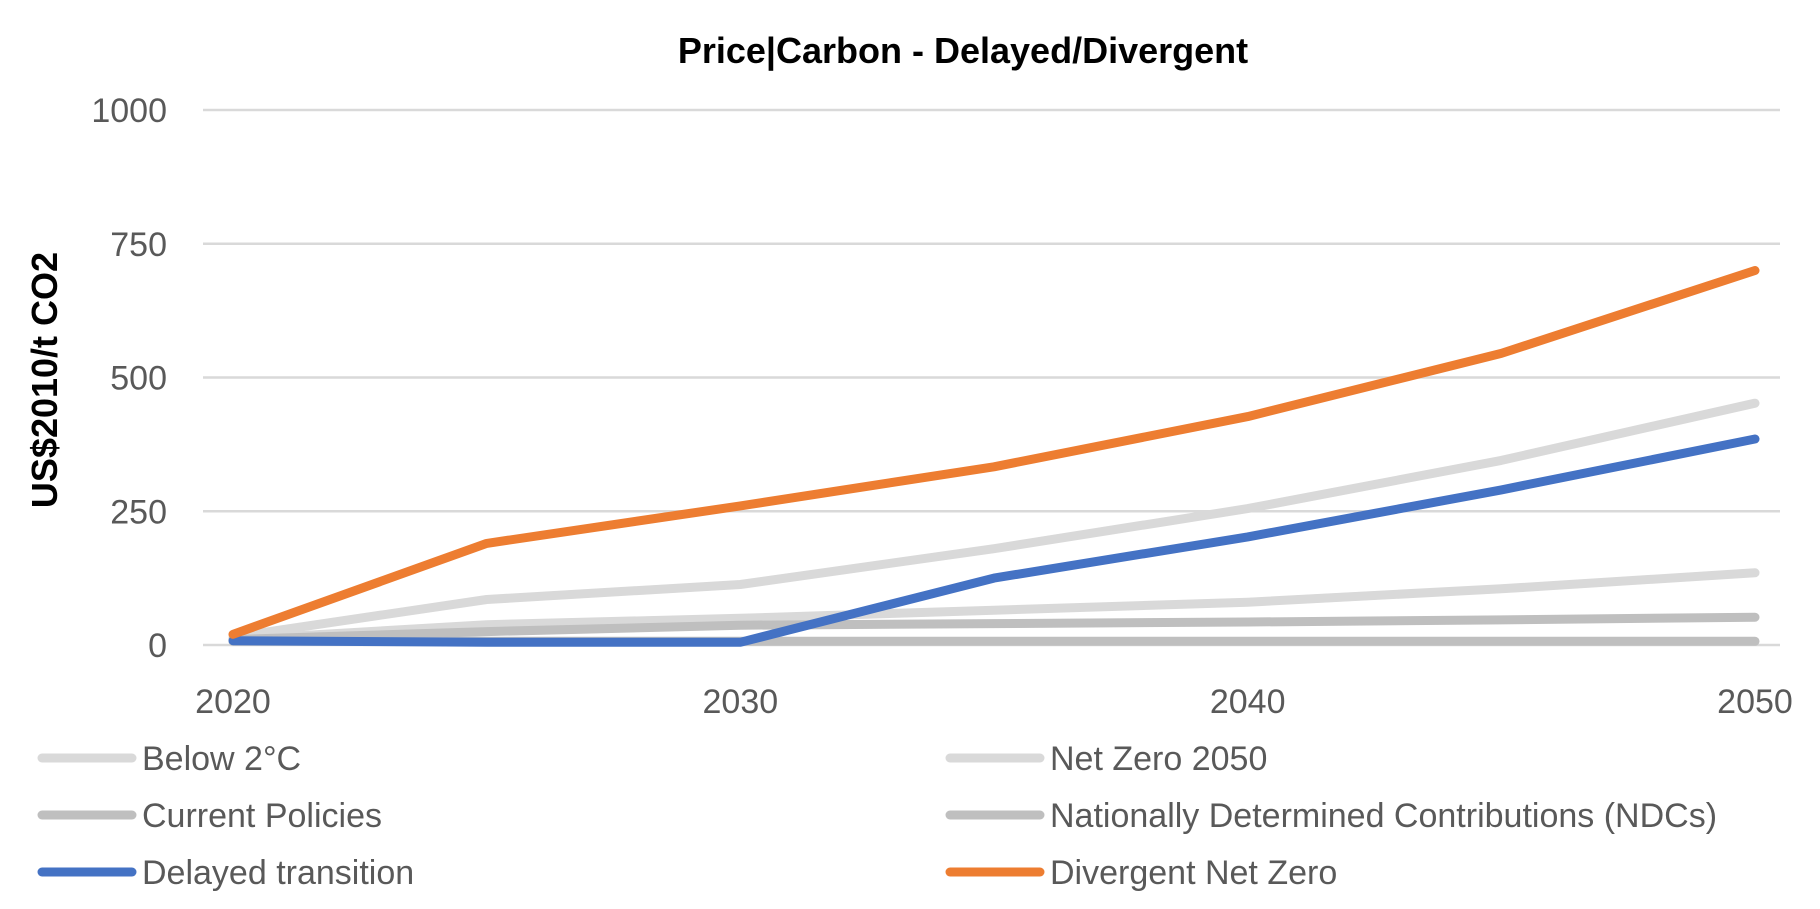 The image size is (1820, 909). What do you see at coordinates (262, 816) in the screenshot?
I see `legend-label: Current Policies` at bounding box center [262, 816].